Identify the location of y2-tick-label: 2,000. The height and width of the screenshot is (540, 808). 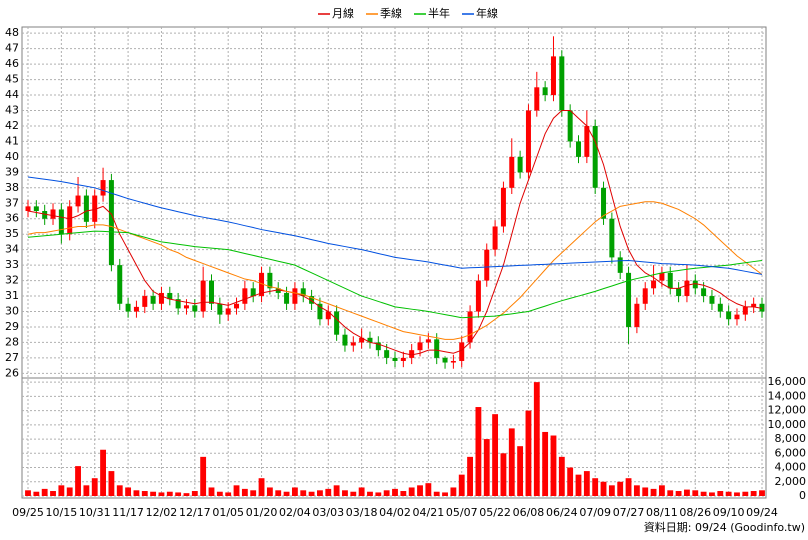
(791, 481).